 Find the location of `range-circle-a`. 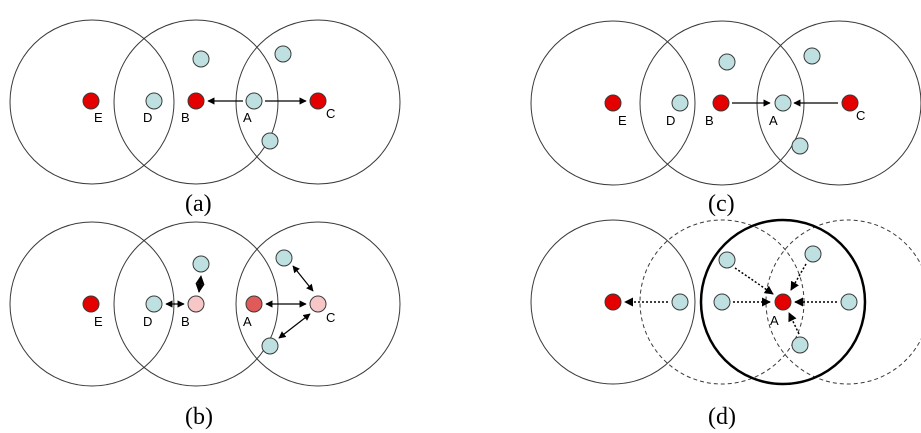

range-circle-a is located at coordinates (783, 302).